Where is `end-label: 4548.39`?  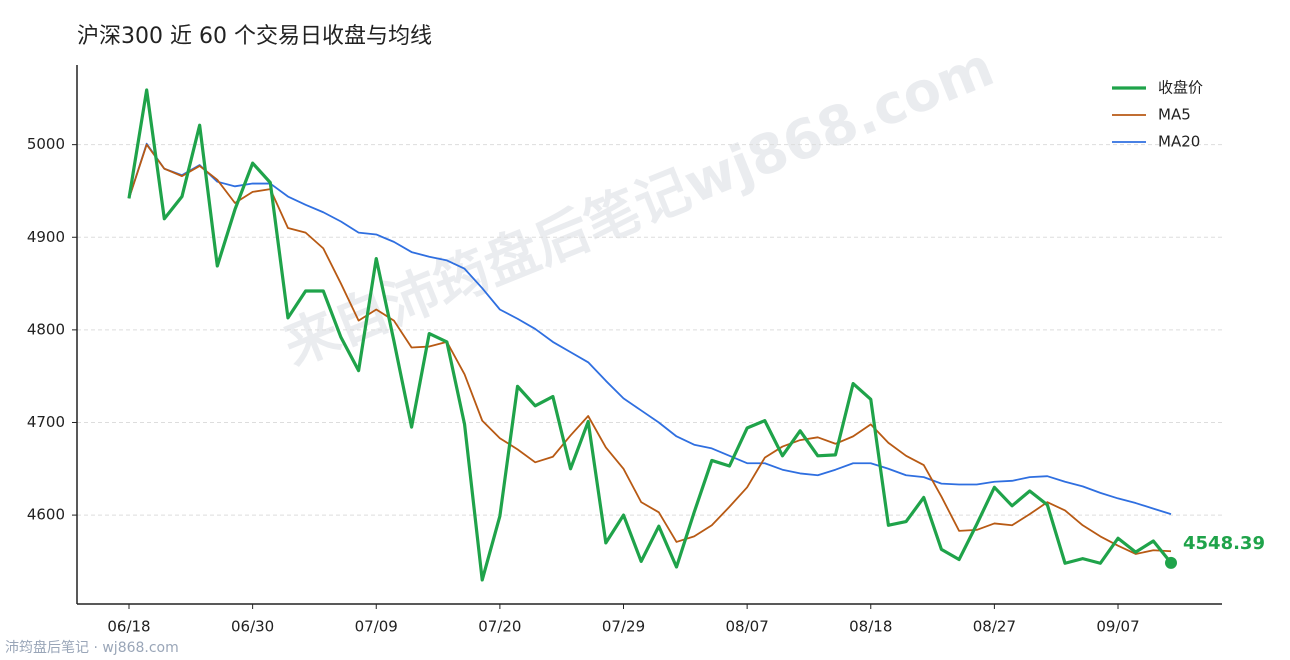
end-label: 4548.39 is located at coordinates (1224, 543).